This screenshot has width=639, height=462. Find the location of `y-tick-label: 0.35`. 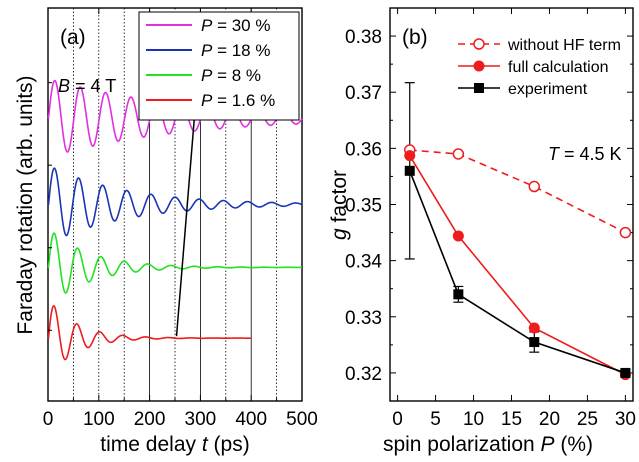

y-tick-label: 0.35 is located at coordinates (363, 206).